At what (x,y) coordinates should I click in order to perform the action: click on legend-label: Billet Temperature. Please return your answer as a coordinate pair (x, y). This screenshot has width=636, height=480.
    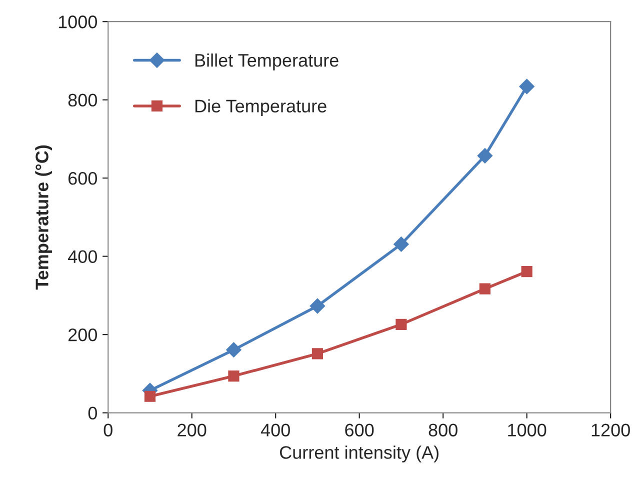
    Looking at the image, I should click on (266, 62).